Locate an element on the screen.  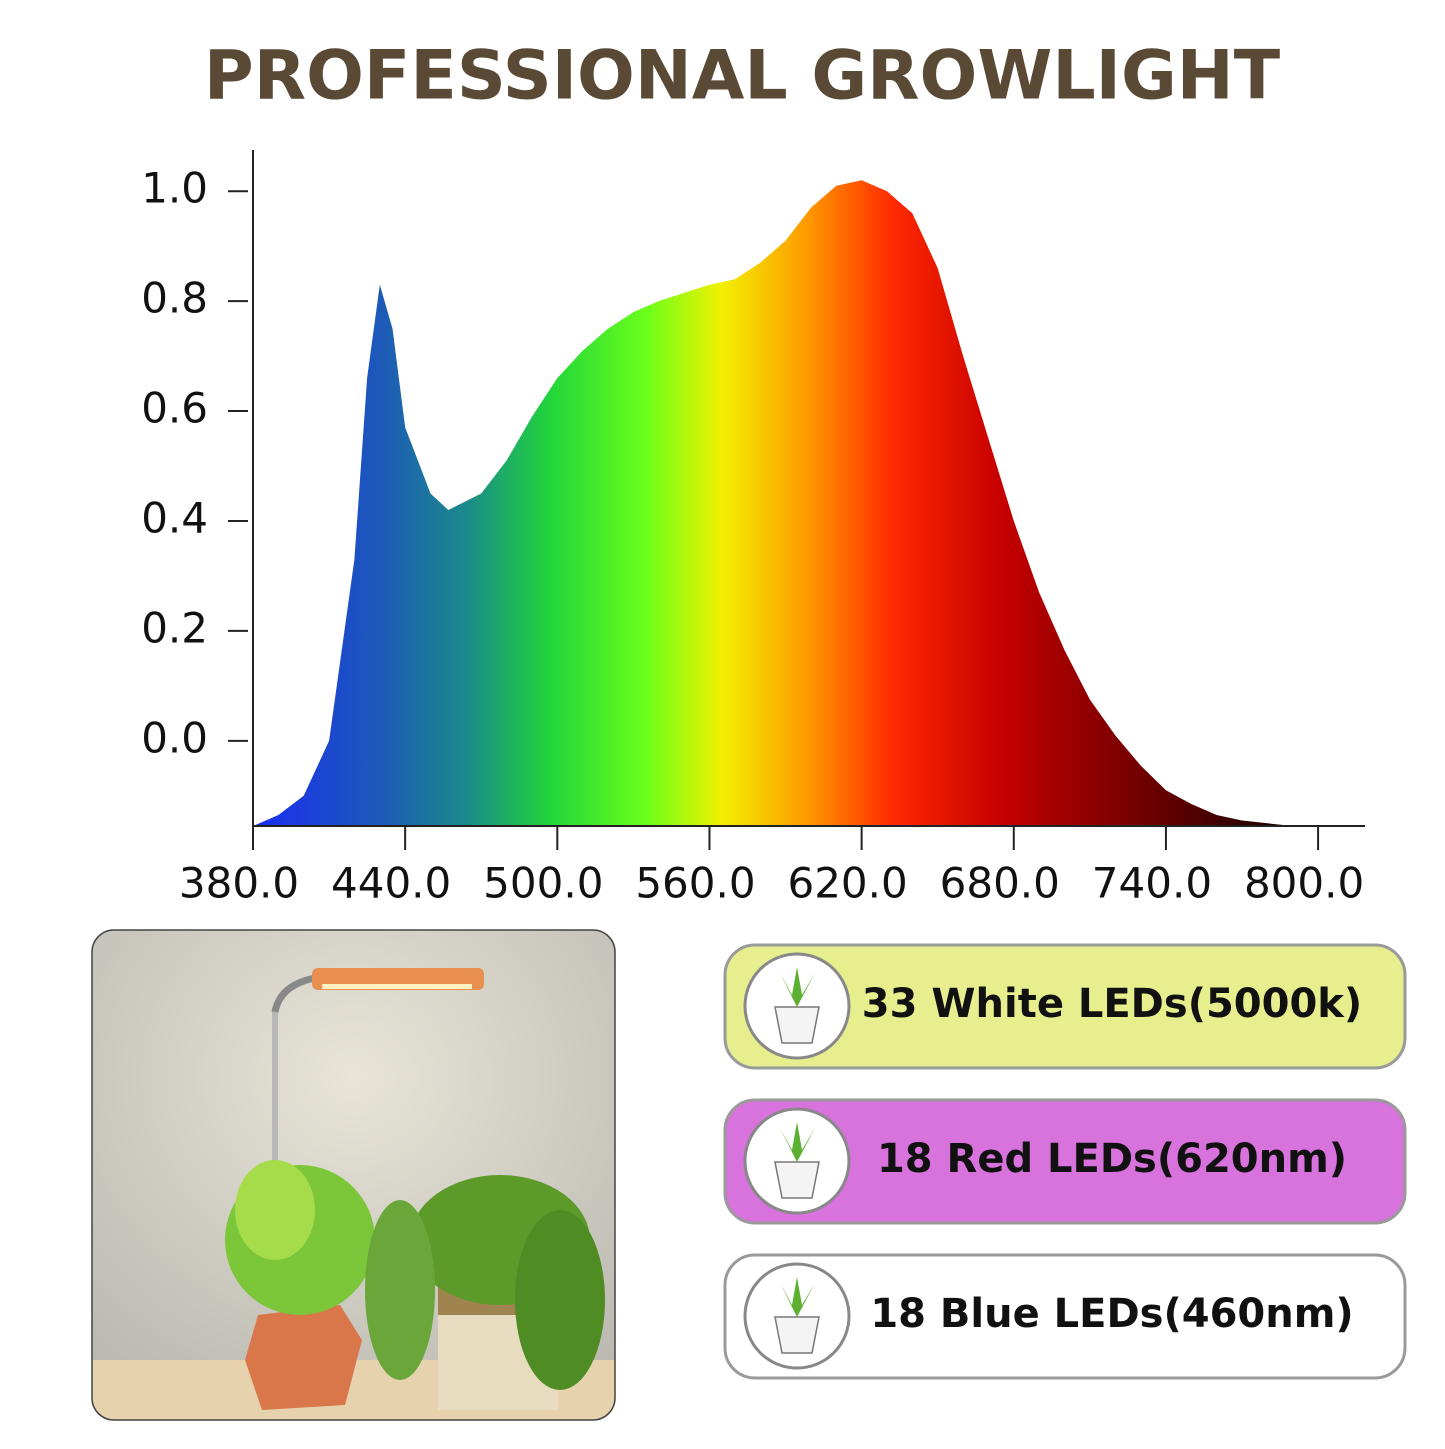
y-tick-label: 0.8 is located at coordinates (174, 298).